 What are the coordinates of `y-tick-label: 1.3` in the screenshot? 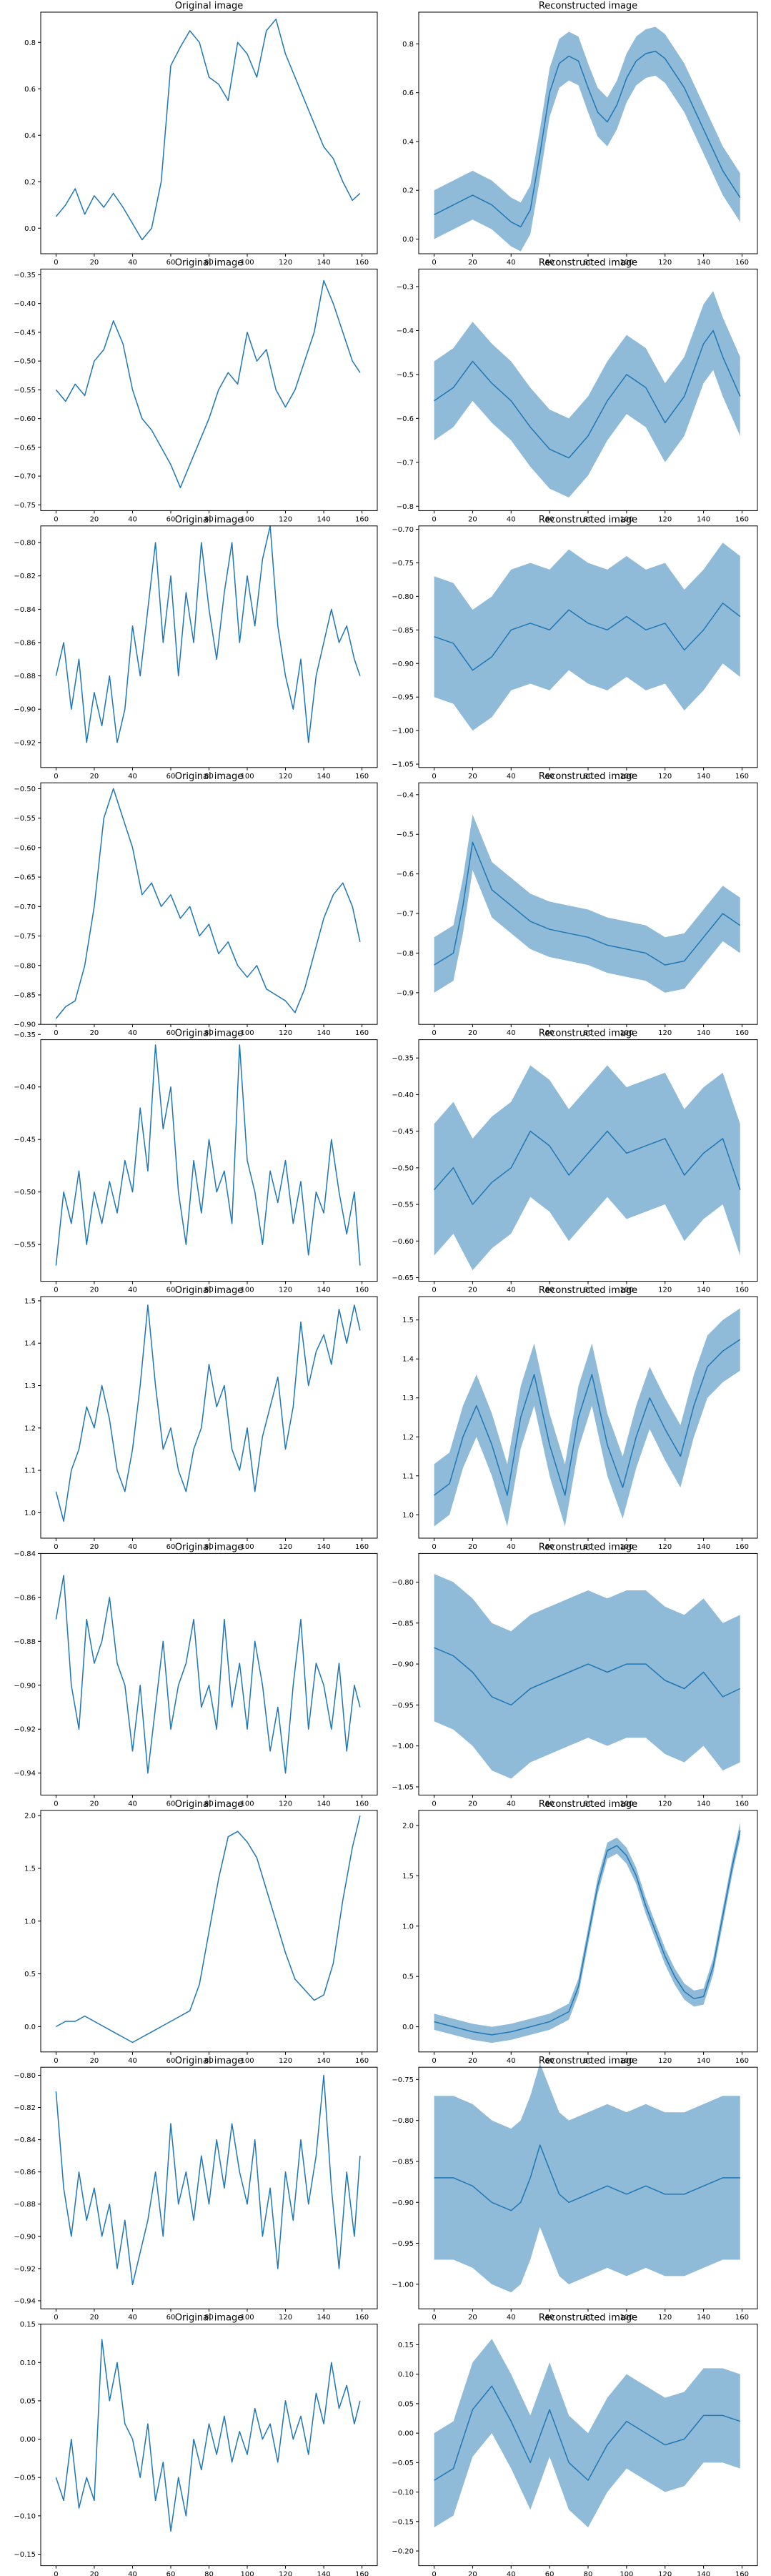 It's located at (408, 1398).